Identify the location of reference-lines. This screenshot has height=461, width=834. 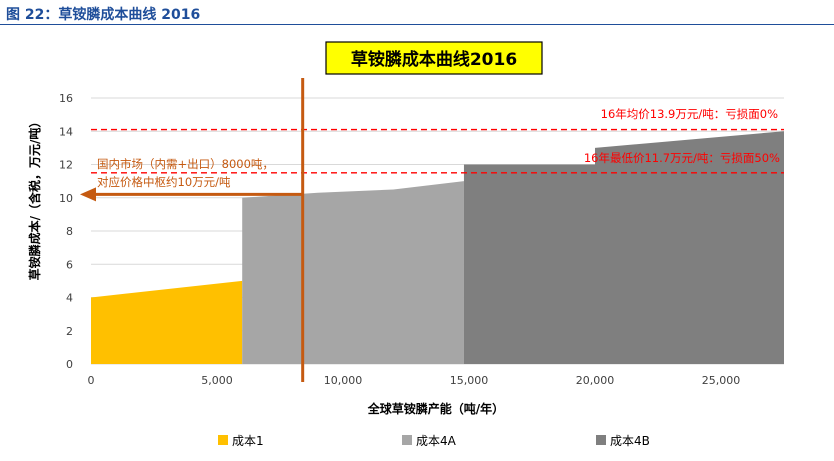
(437, 151).